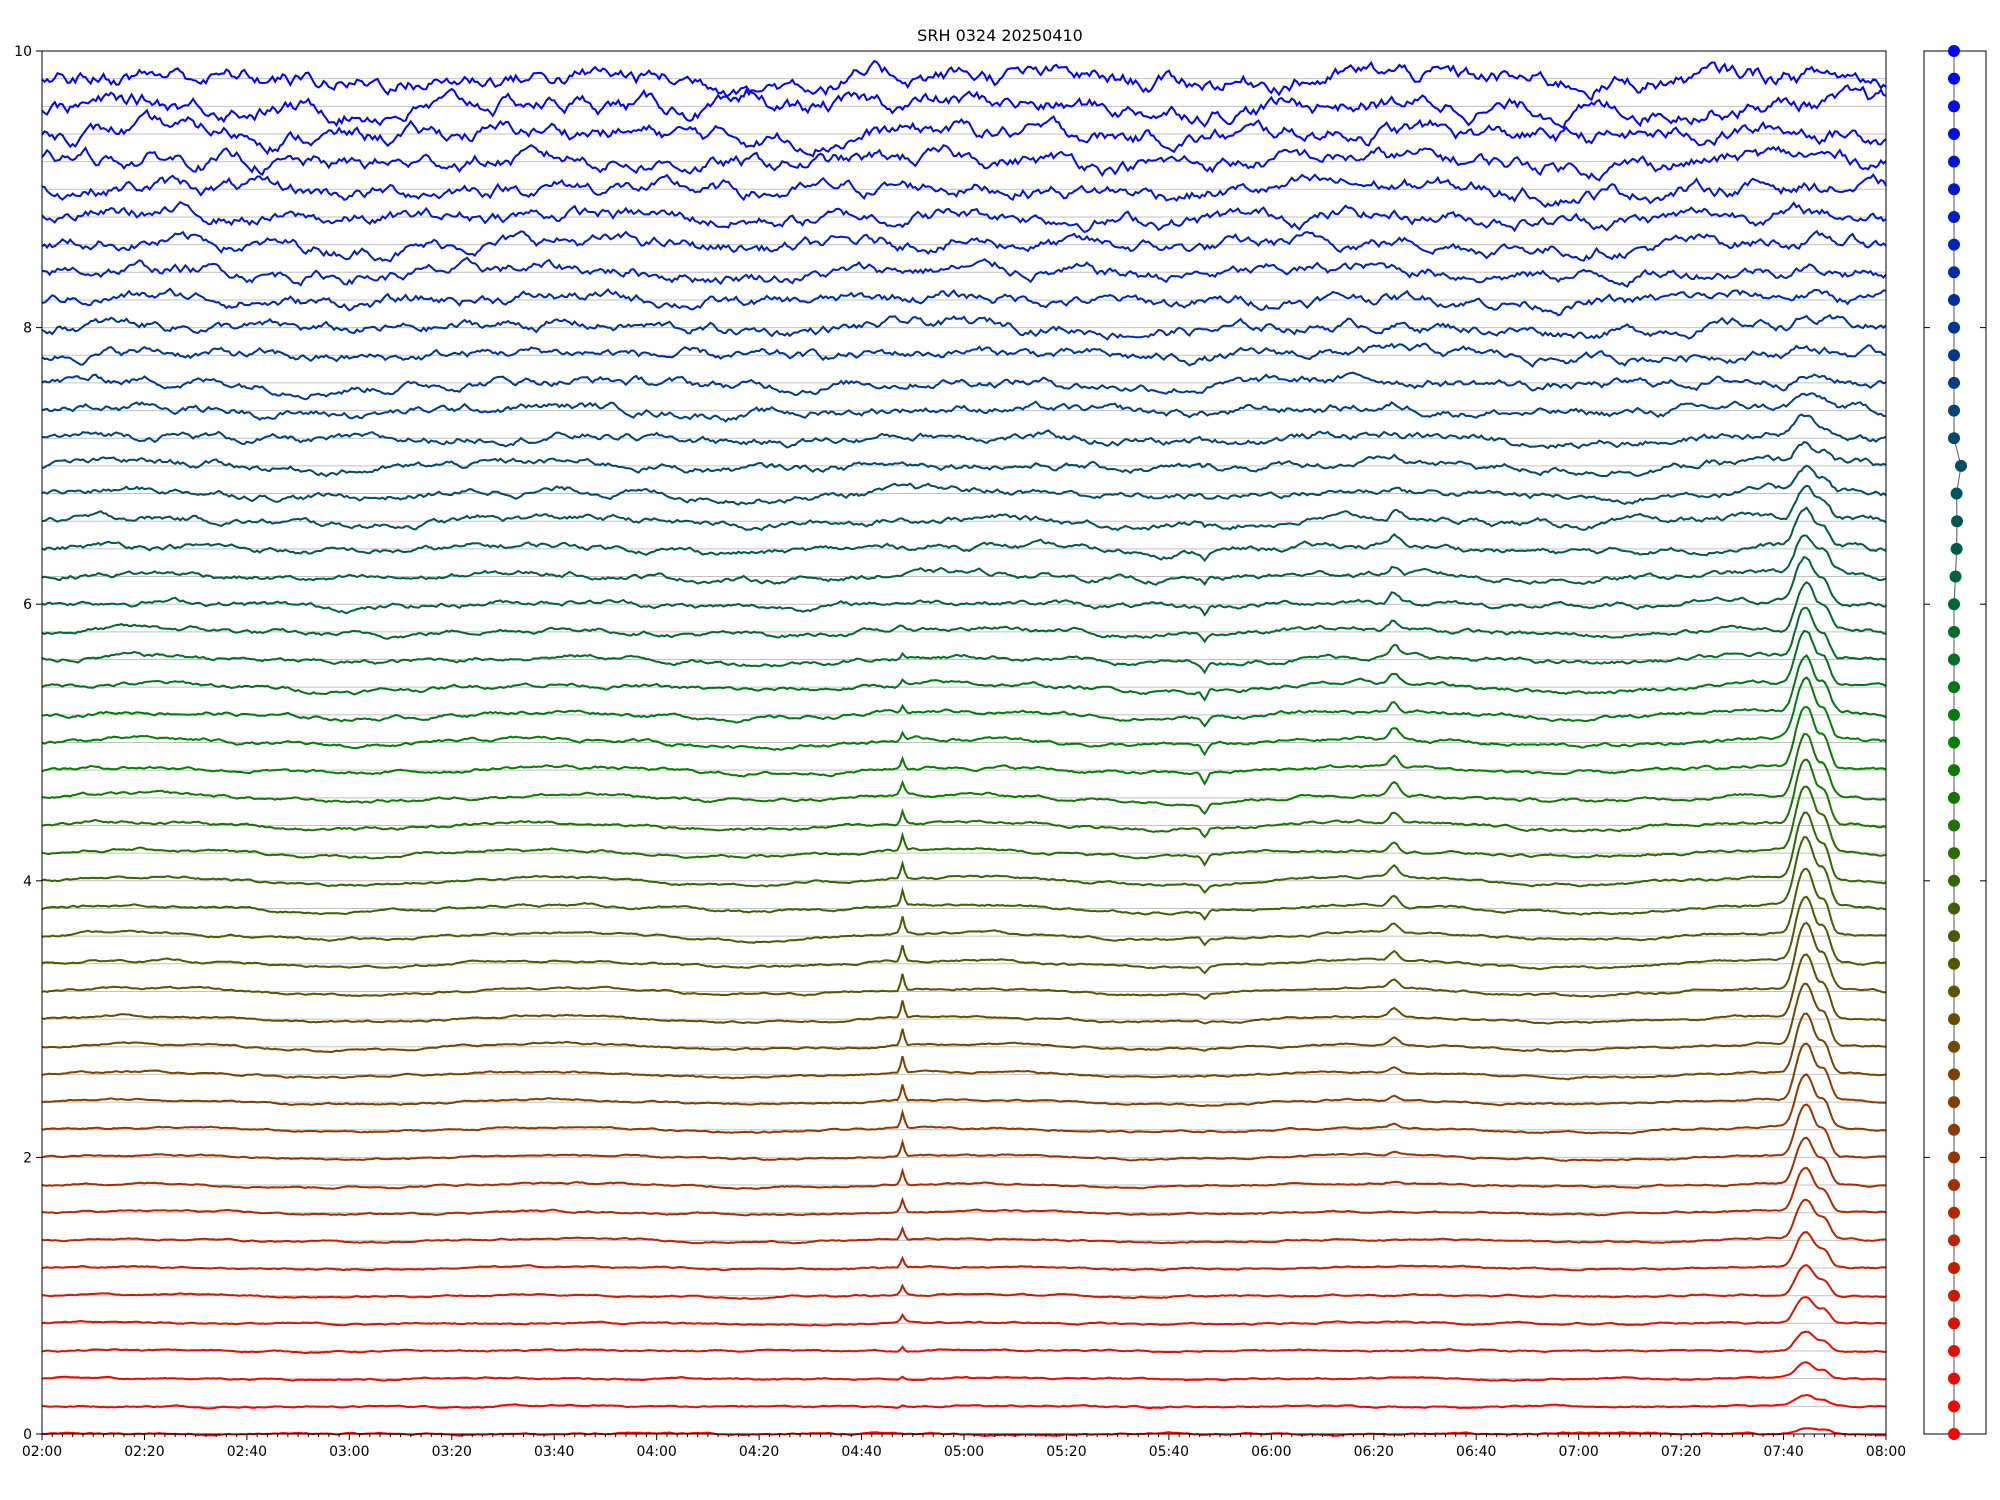  What do you see at coordinates (759, 1452) in the screenshot?
I see `x-tick-label: 04:20` at bounding box center [759, 1452].